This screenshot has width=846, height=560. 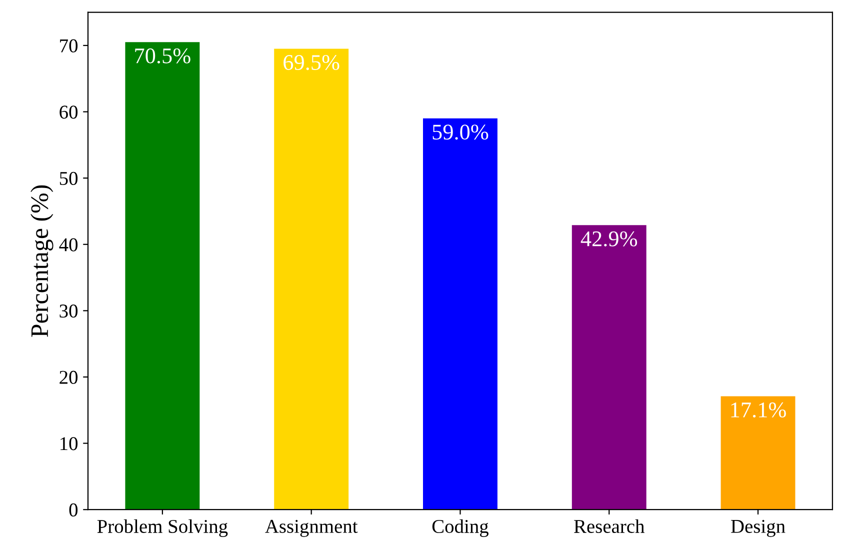 What do you see at coordinates (73, 510) in the screenshot?
I see `y-tick-label: 0` at bounding box center [73, 510].